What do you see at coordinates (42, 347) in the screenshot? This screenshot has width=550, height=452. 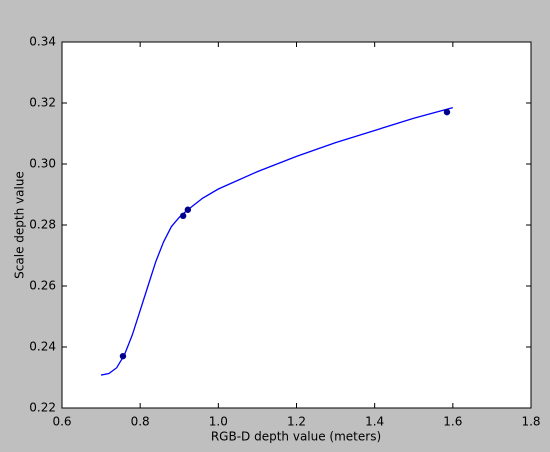 I see `y-tick-label: 0.24` at bounding box center [42, 347].